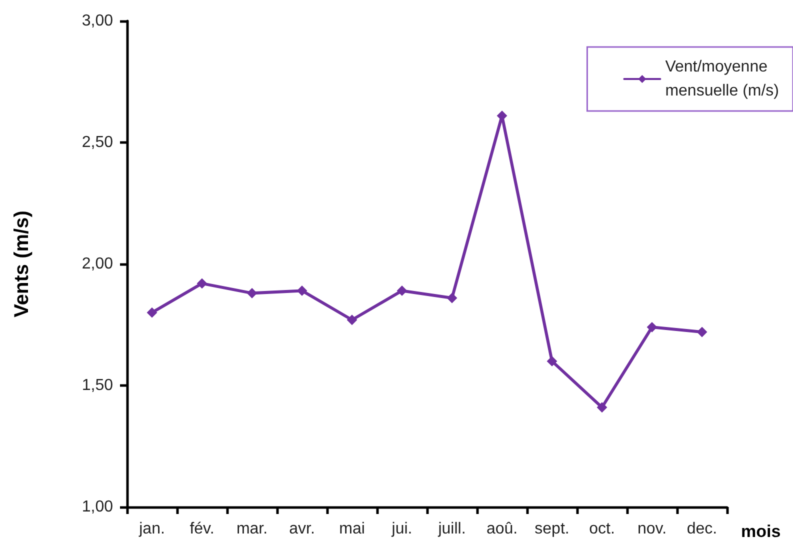 Image resolution: width=793 pixels, height=556 pixels. What do you see at coordinates (98, 142) in the screenshot?
I see `y-tick-label: 2,50` at bounding box center [98, 142].